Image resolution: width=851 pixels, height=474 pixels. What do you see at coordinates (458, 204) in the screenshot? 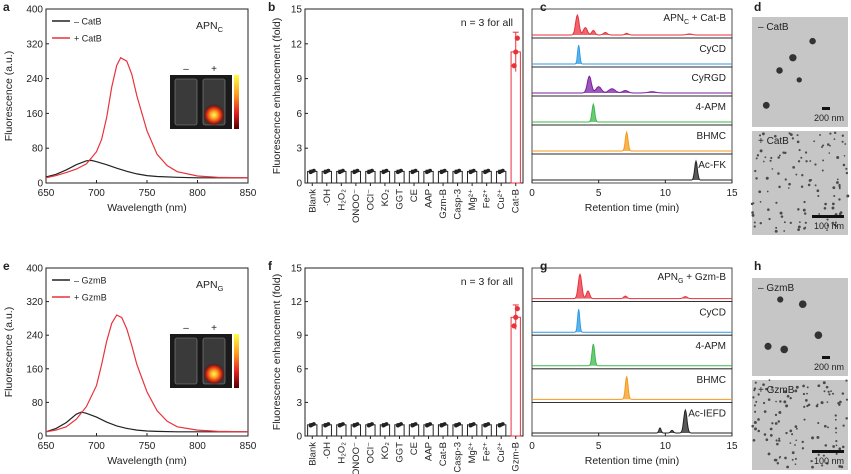
I see `category-label: Casp-3` at bounding box center [458, 204].